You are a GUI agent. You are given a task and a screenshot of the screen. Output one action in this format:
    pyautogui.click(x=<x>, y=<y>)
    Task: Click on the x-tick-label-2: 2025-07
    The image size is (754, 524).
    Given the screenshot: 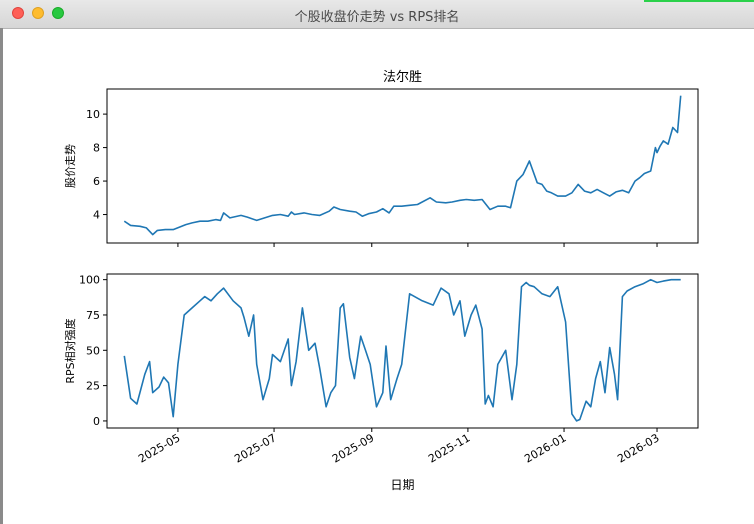 What is the action you would take?
    pyautogui.click(x=255, y=448)
    